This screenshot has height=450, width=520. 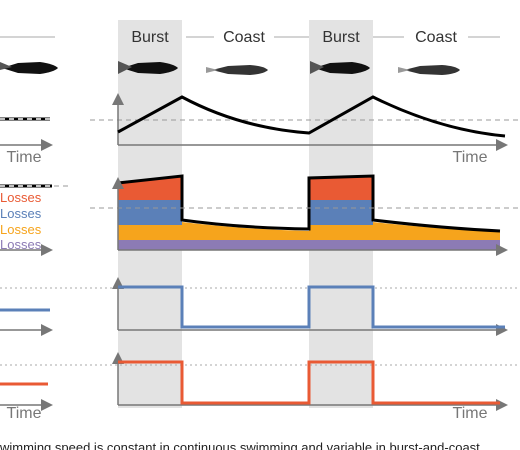 I want to click on blue-panel, so click(x=260, y=306).